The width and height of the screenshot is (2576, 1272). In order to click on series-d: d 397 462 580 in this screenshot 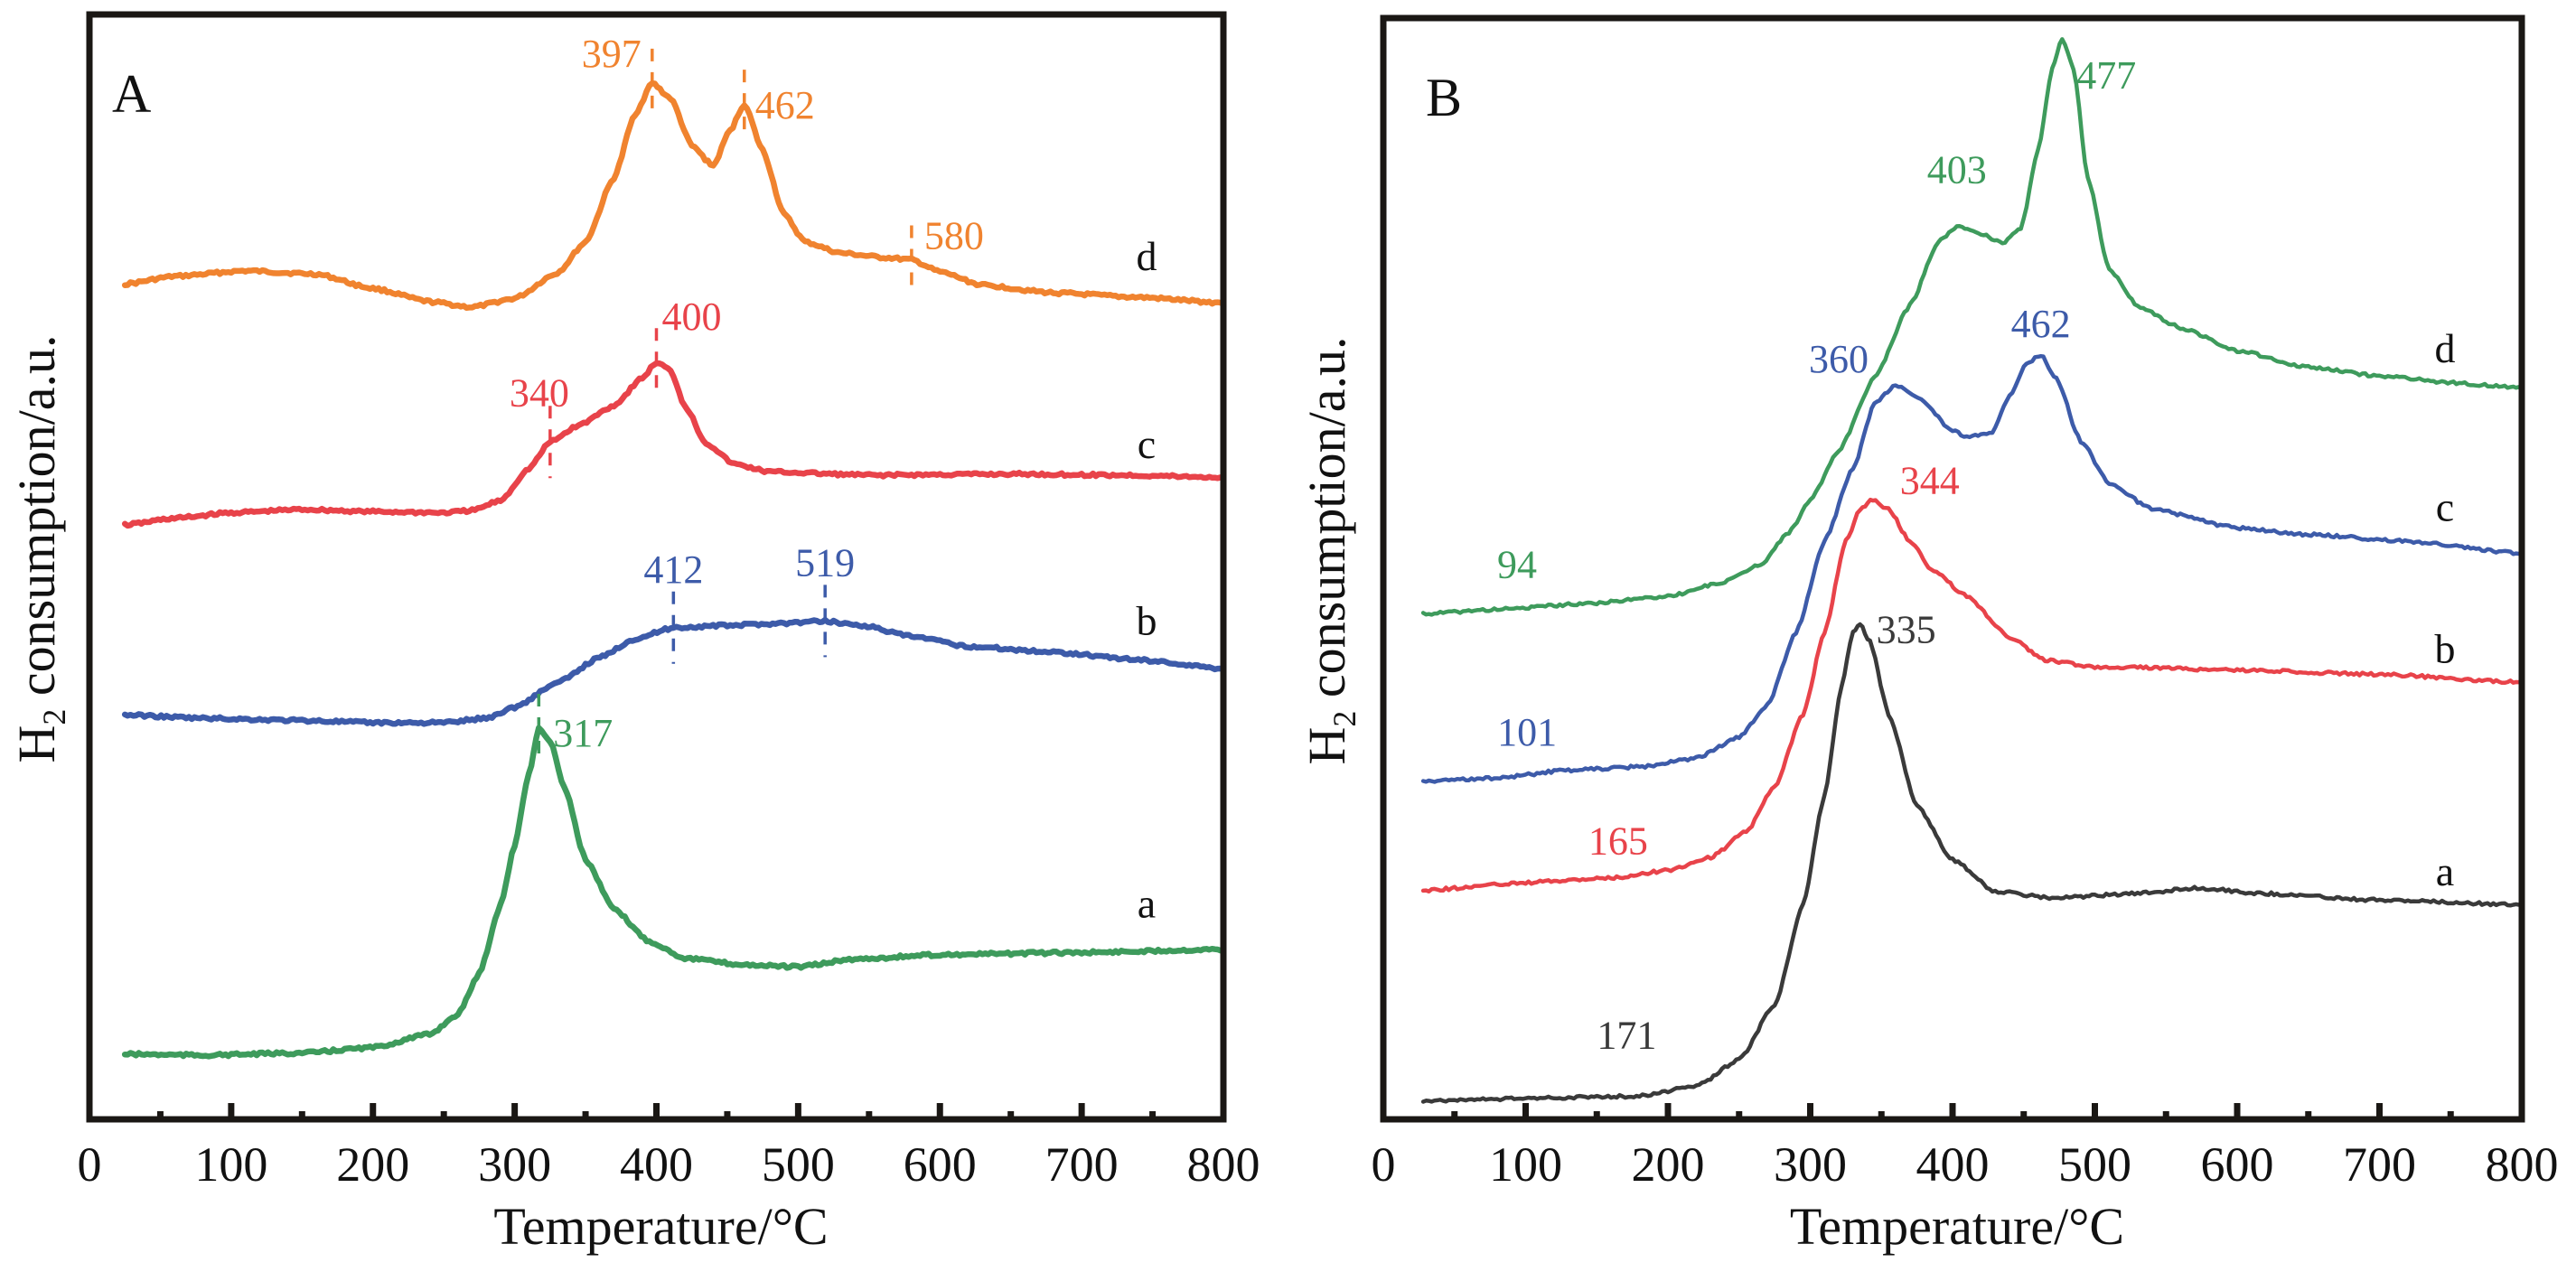, I will do `click(674, 172)`.